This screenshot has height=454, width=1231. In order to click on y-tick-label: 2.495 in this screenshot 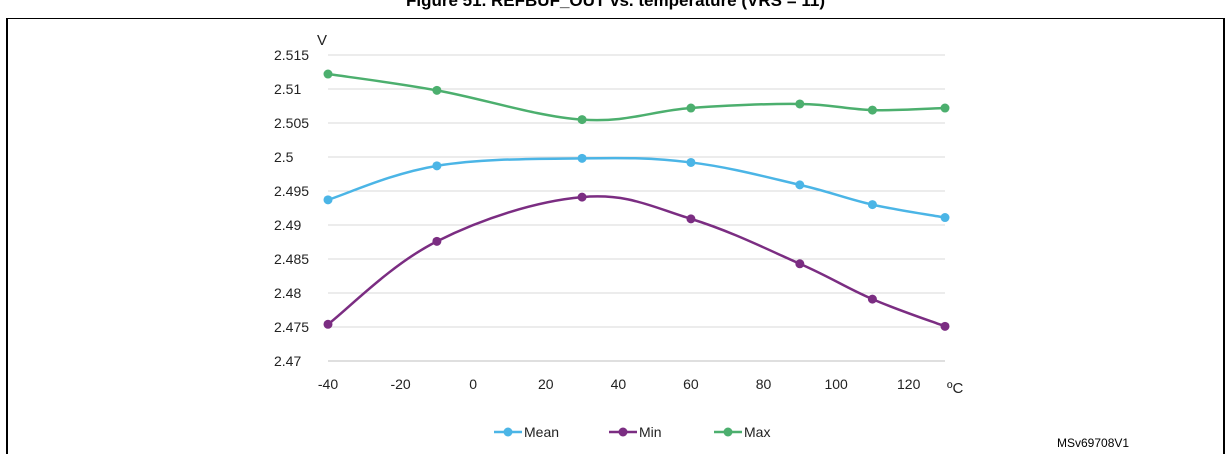, I will do `click(291, 191)`.